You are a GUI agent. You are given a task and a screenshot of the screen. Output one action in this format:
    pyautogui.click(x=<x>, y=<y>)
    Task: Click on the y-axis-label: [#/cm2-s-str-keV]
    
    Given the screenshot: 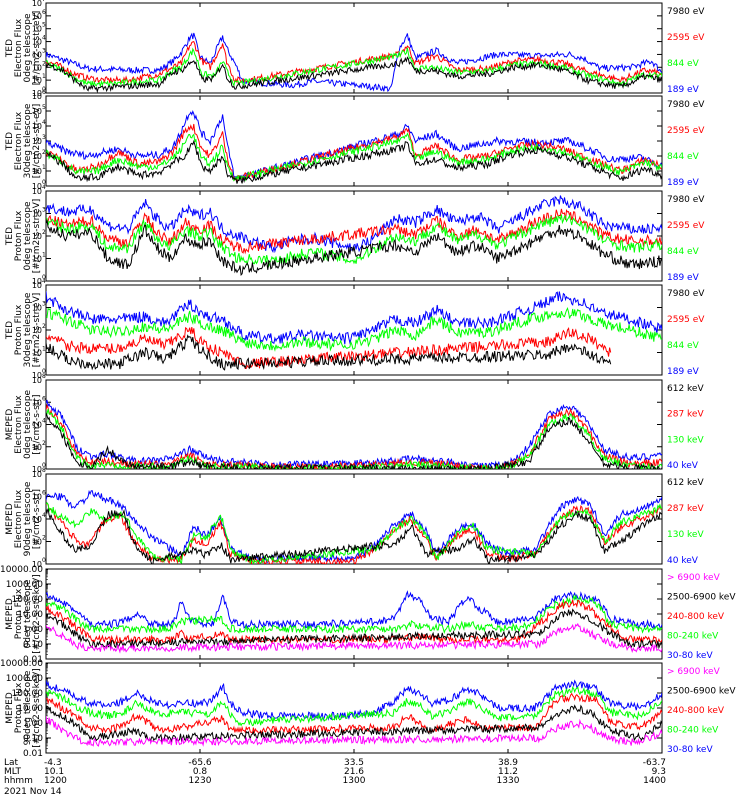 What is the action you would take?
    pyautogui.click(x=37, y=613)
    